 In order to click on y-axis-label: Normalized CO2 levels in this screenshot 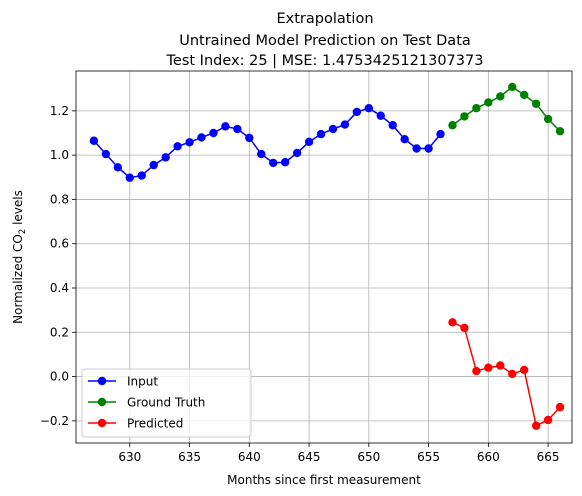, I will do `click(19, 257)`.